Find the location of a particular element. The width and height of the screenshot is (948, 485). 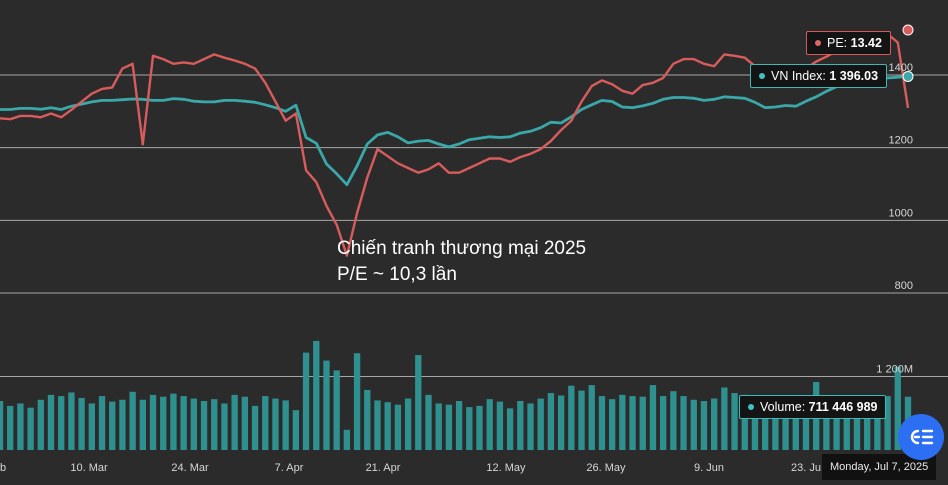

x-tick-label-partial: b is located at coordinates (3, 468).